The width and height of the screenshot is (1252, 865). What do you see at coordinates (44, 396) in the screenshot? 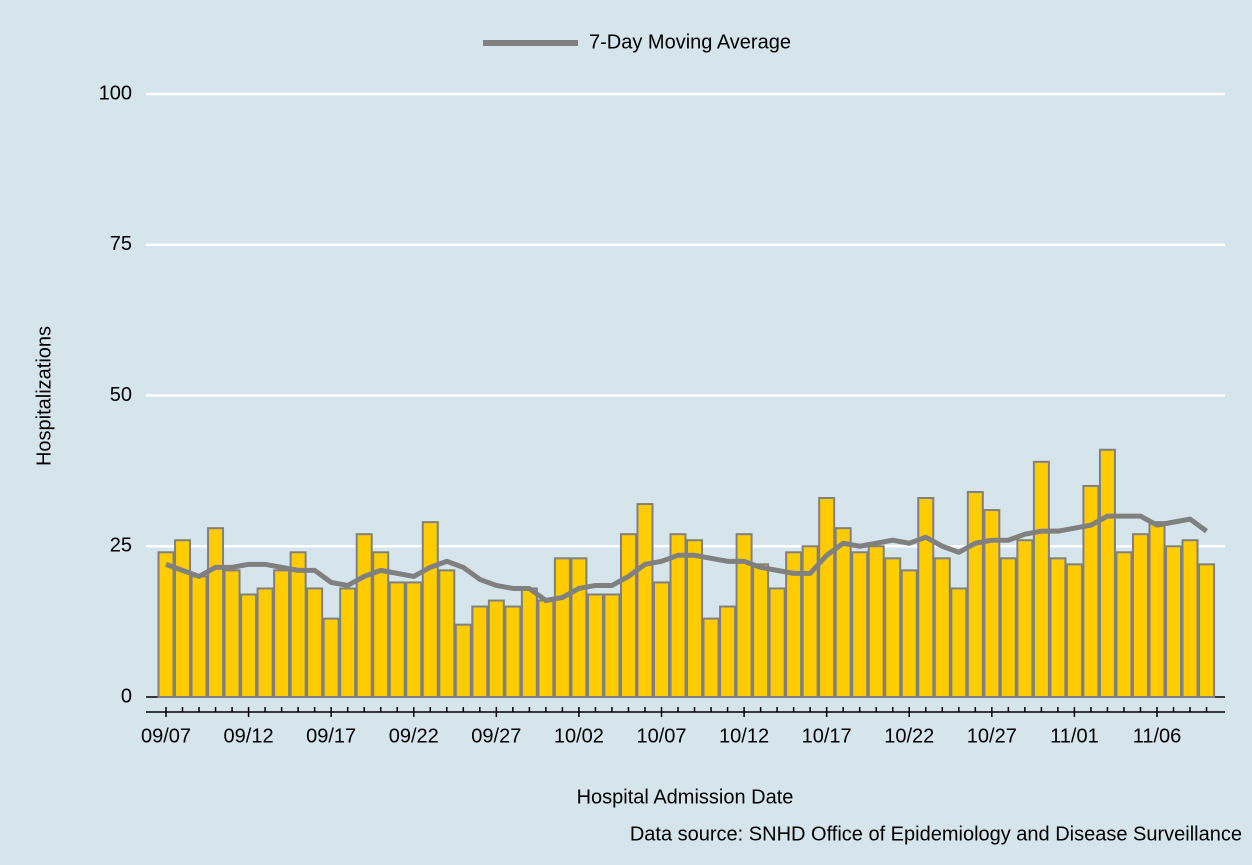
I see `y-axis-label: Hospitalizations` at bounding box center [44, 396].